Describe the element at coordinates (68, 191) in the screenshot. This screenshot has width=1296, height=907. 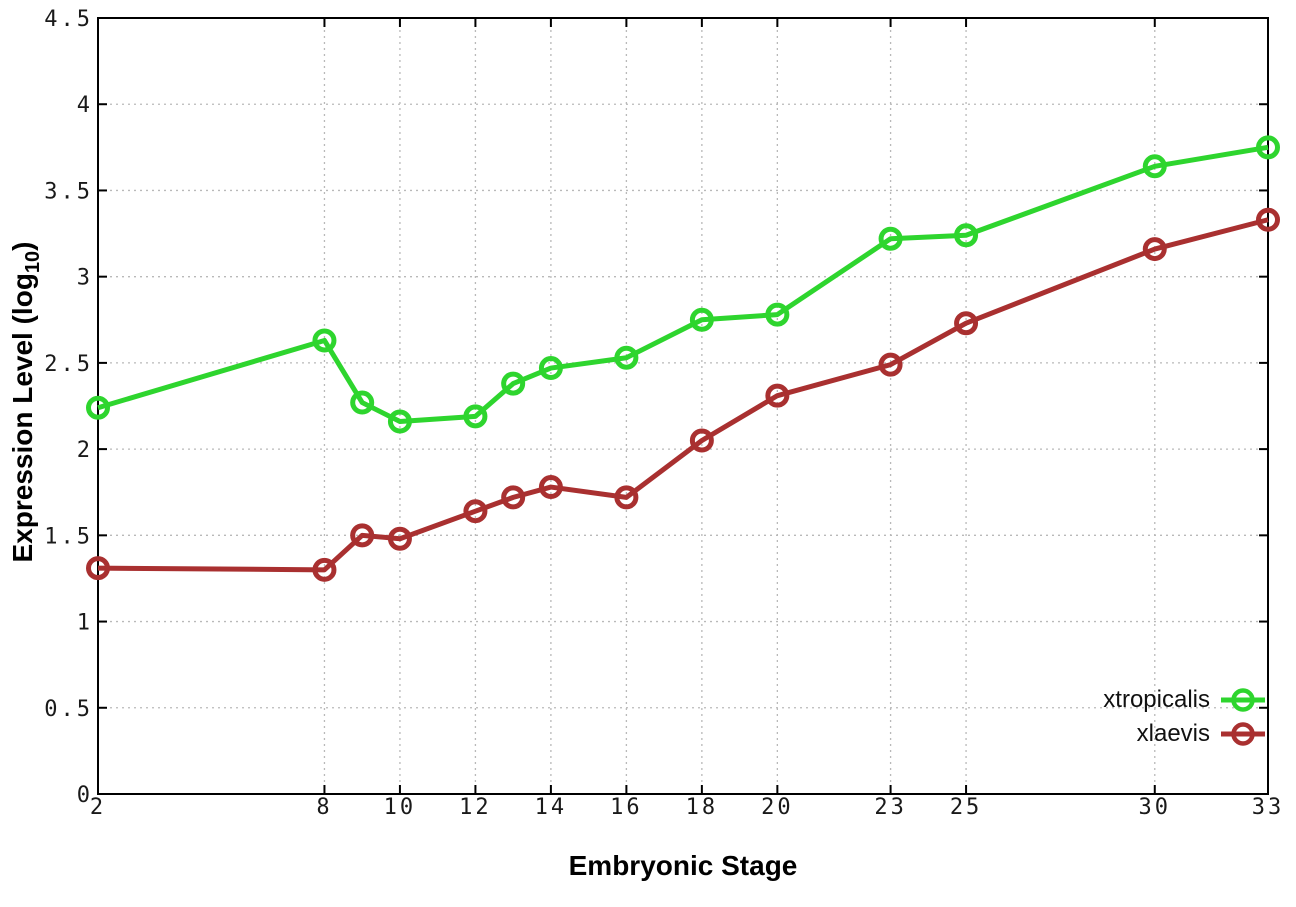
I see `y-tick-label: 3.5` at that location.